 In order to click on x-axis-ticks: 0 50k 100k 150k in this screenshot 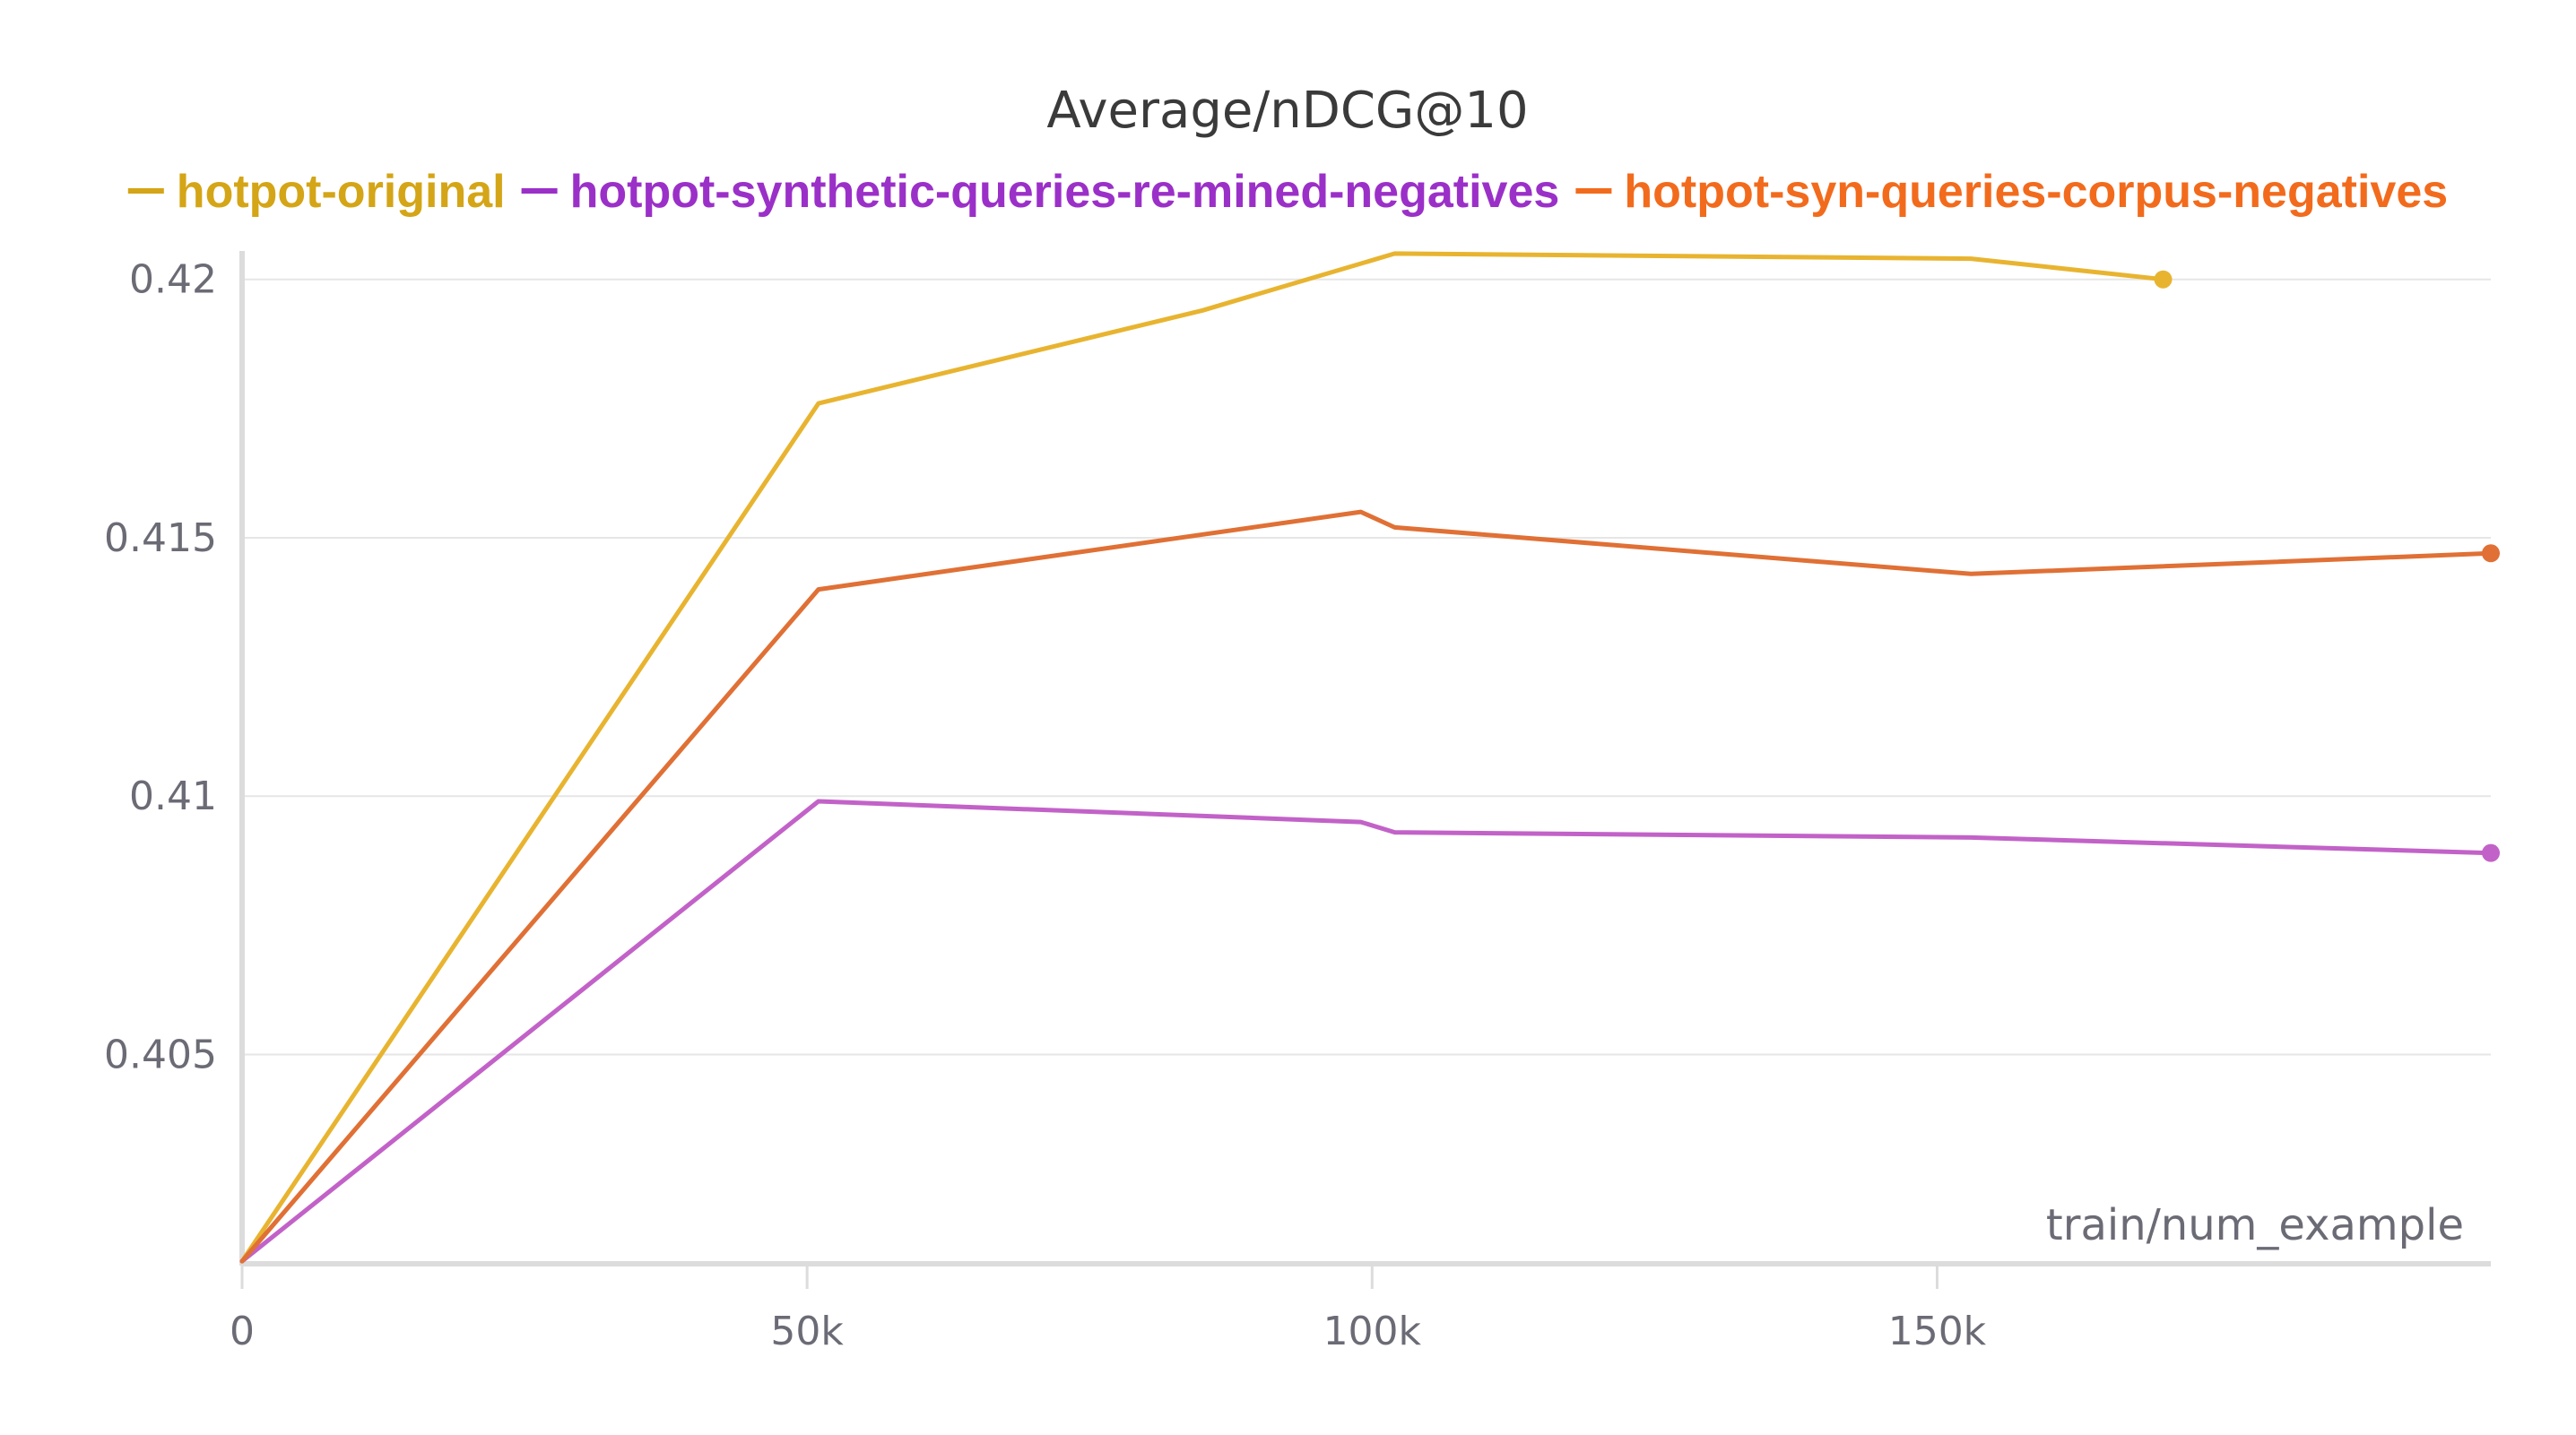, I will do `click(1108, 1309)`.